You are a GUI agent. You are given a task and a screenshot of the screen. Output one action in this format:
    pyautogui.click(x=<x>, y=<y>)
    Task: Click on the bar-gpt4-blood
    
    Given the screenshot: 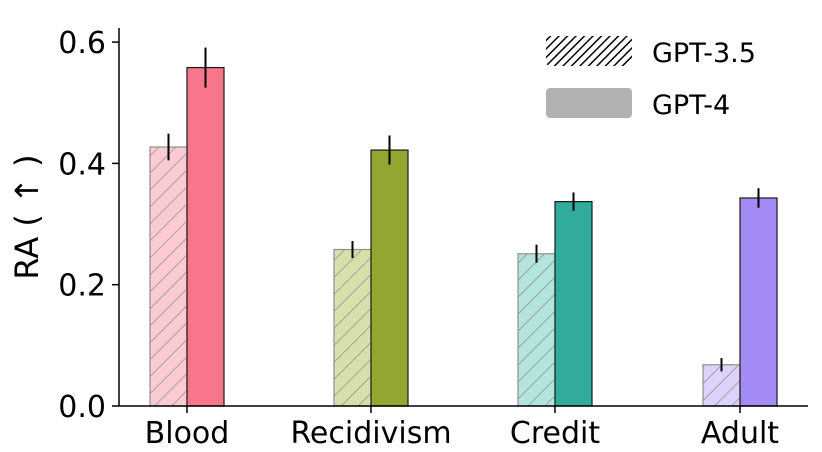 What is the action you would take?
    pyautogui.click(x=205, y=236)
    